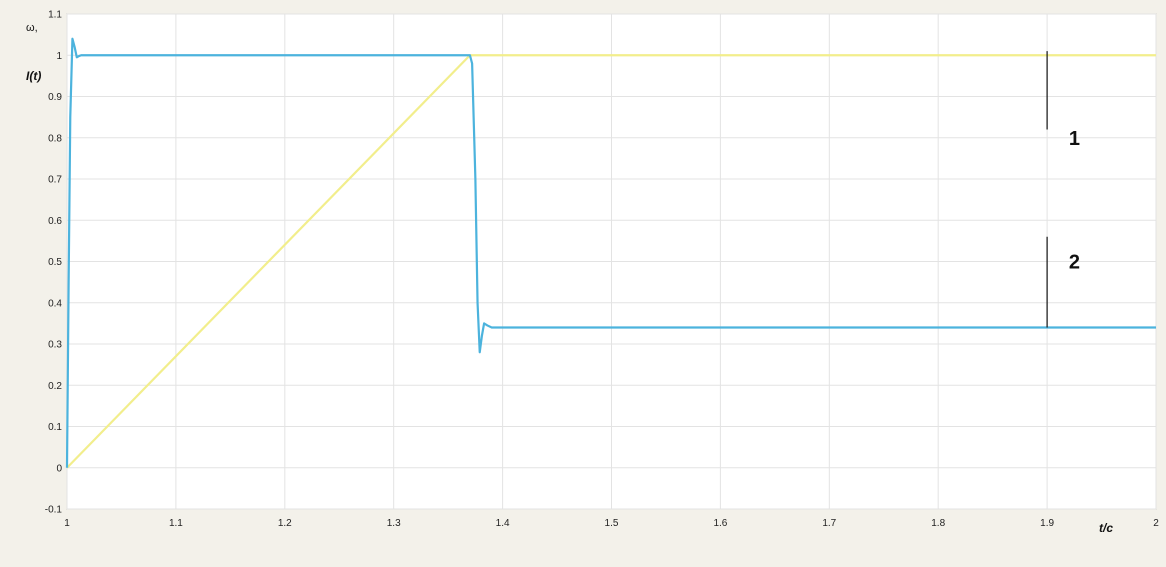  Describe the element at coordinates (59, 468) in the screenshot. I see `y-tick-label: 0` at that location.